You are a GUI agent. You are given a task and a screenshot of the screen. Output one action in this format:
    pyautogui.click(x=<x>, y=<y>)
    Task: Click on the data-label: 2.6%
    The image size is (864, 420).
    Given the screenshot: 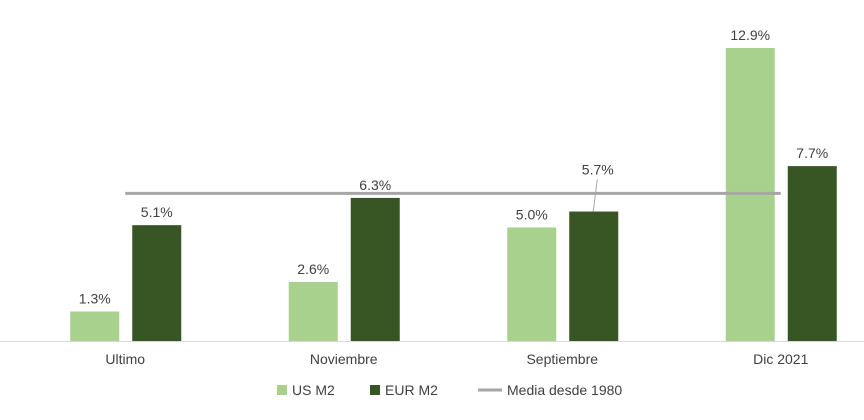 What is the action you would take?
    pyautogui.click(x=313, y=269)
    